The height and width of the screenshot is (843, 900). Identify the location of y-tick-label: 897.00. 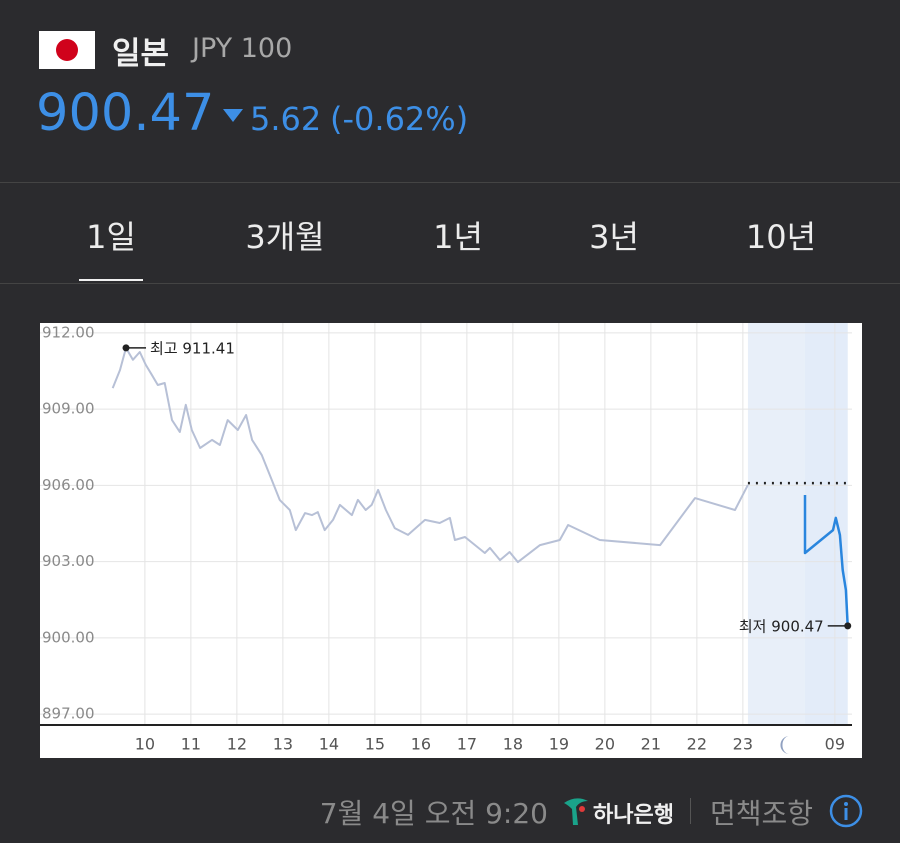
(68, 714).